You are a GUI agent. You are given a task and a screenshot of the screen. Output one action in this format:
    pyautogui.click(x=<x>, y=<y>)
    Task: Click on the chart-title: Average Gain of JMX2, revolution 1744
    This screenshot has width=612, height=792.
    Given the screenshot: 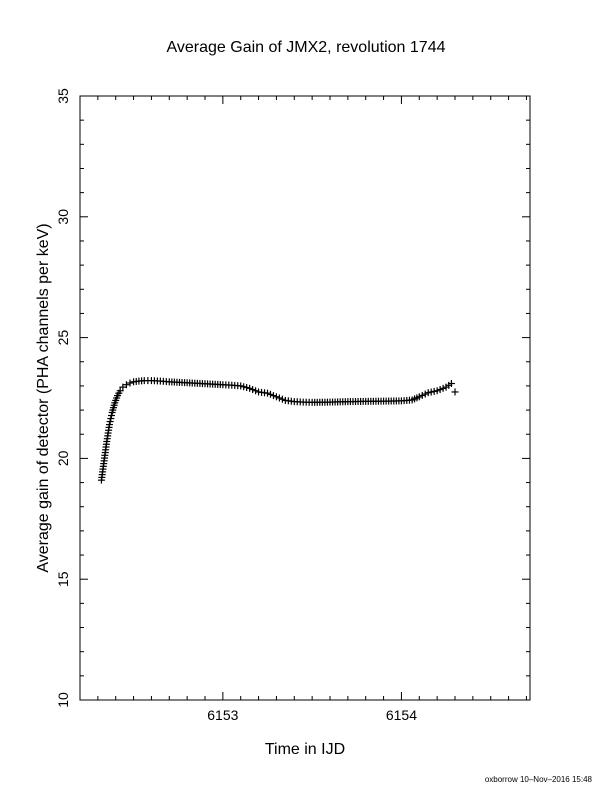 What is the action you would take?
    pyautogui.click(x=306, y=47)
    